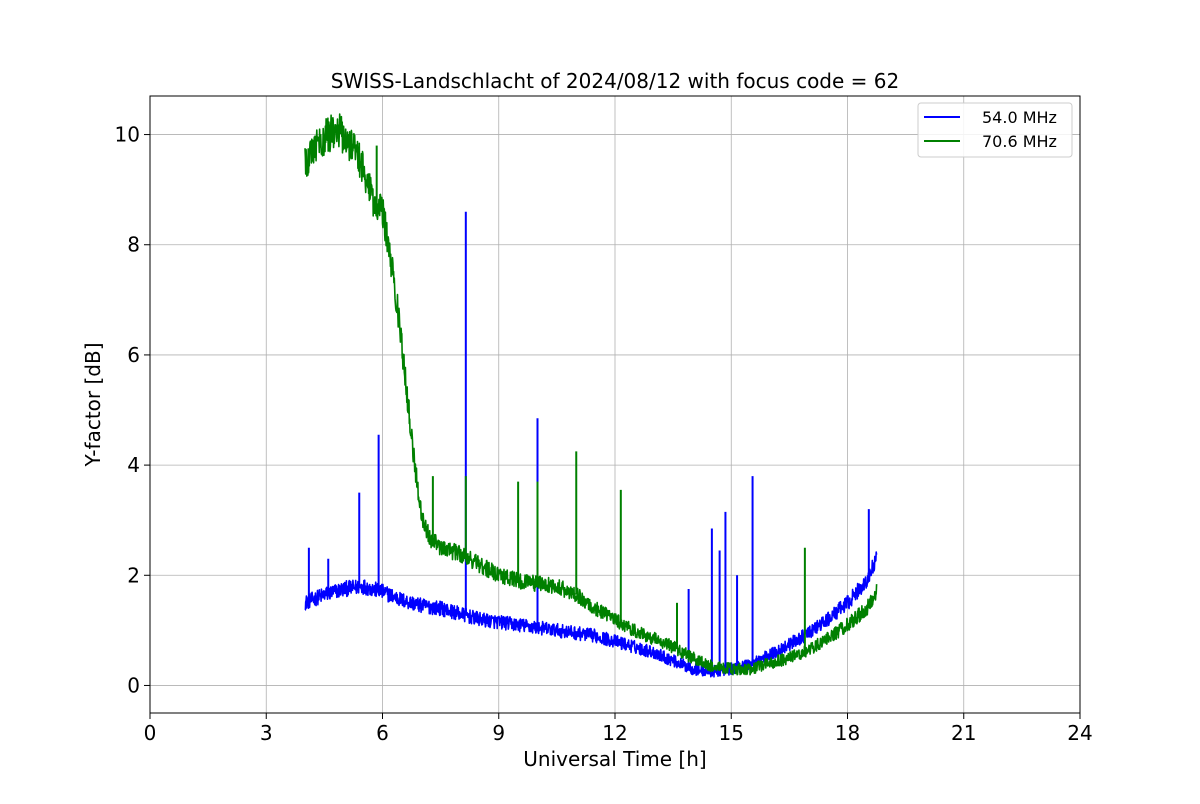 This screenshot has height=804, width=1200. Describe the element at coordinates (498, 733) in the screenshot. I see `x-tick-label: 9` at that location.